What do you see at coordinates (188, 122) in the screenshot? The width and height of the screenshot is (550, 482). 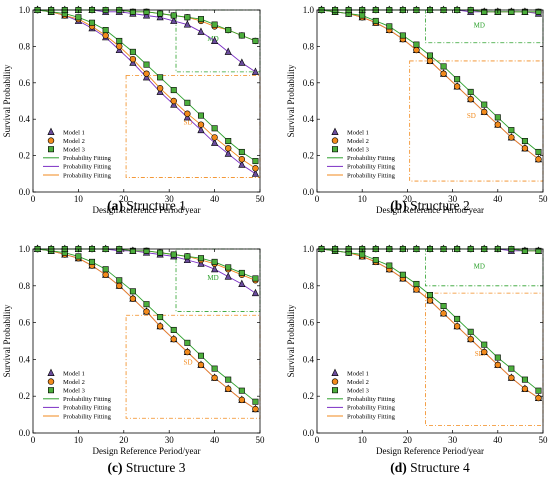 I see `region-label-sd: SD` at bounding box center [188, 122].